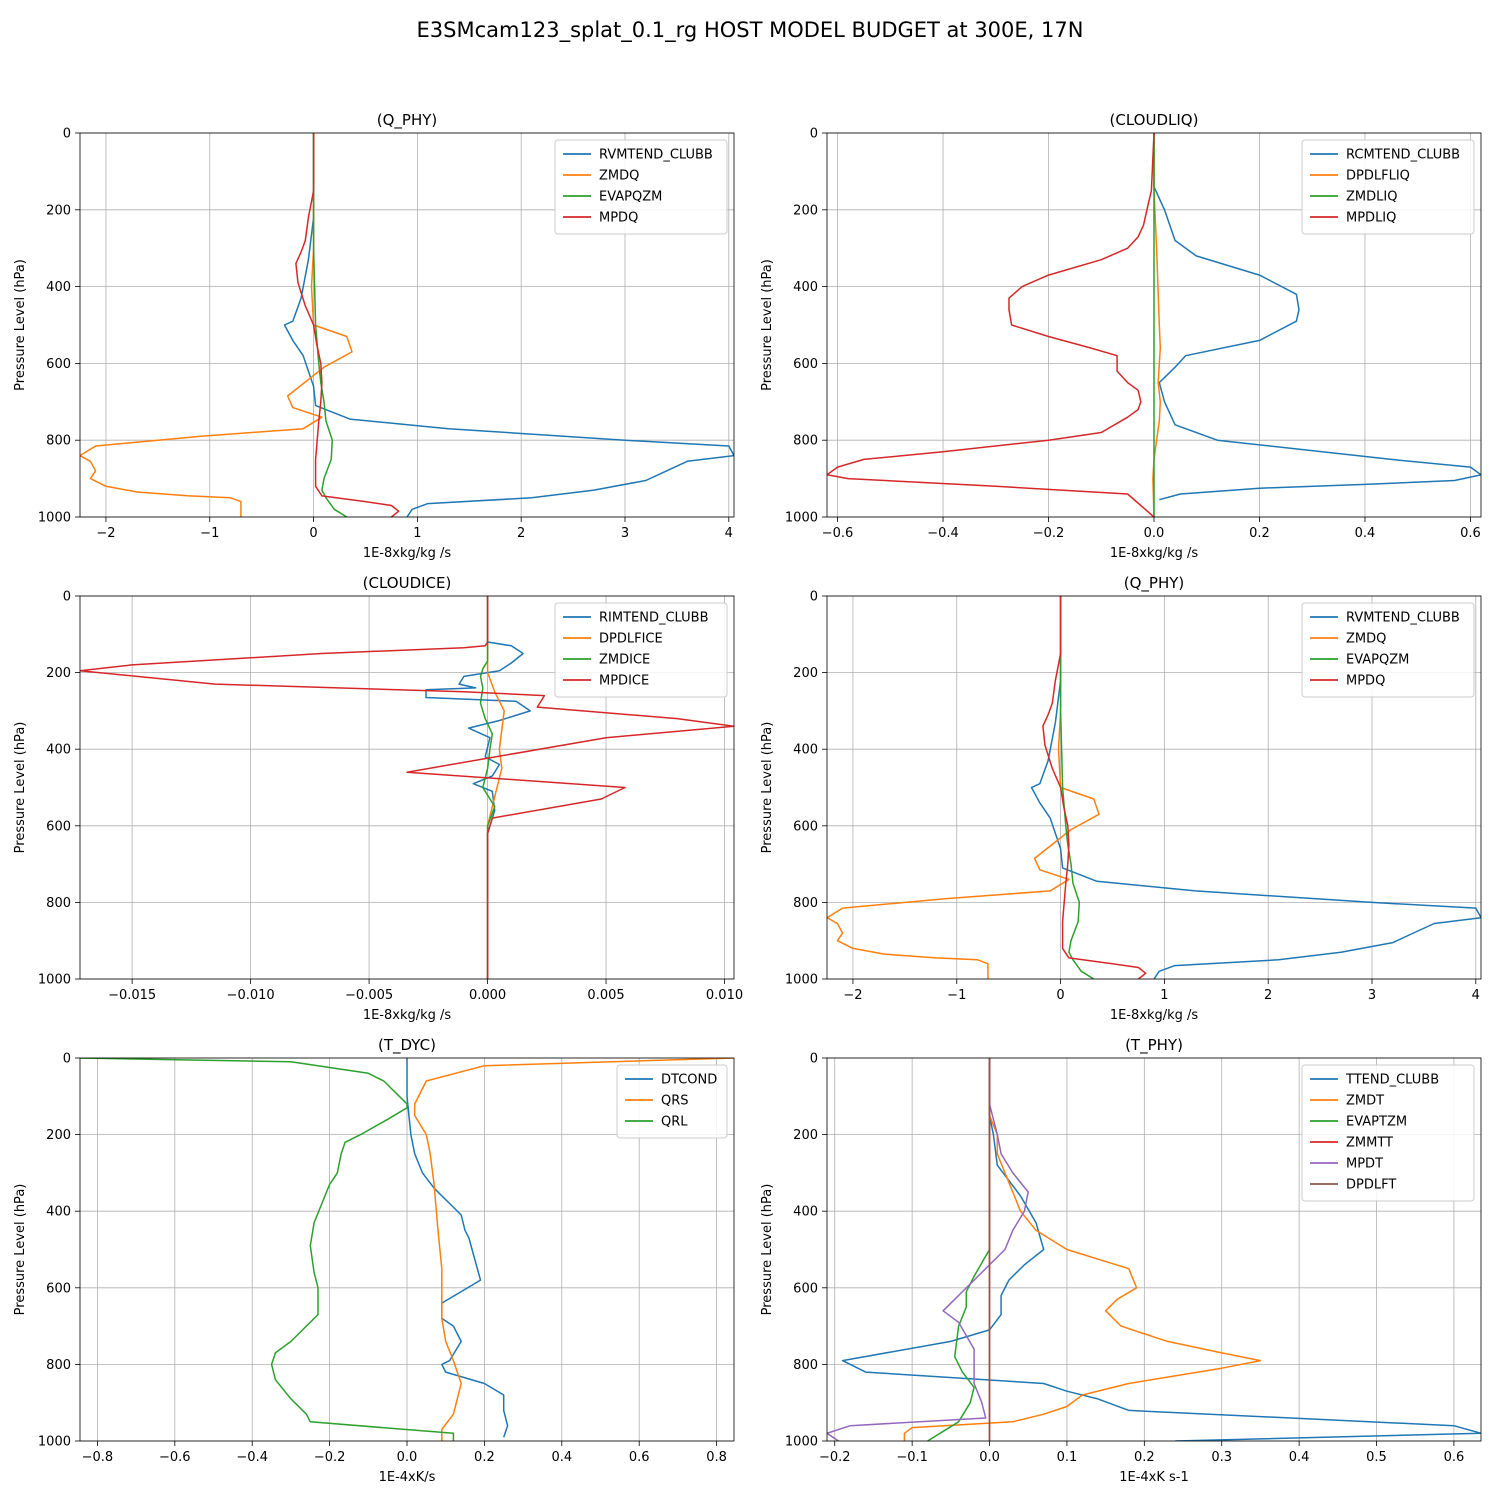  What do you see at coordinates (624, 681) in the screenshot?
I see `legend-label: MPDICE` at bounding box center [624, 681].